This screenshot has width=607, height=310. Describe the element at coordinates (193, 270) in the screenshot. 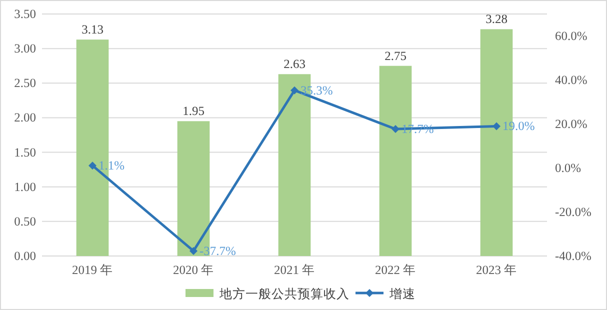

I see `x-tick-label: 2020 年` at that location.